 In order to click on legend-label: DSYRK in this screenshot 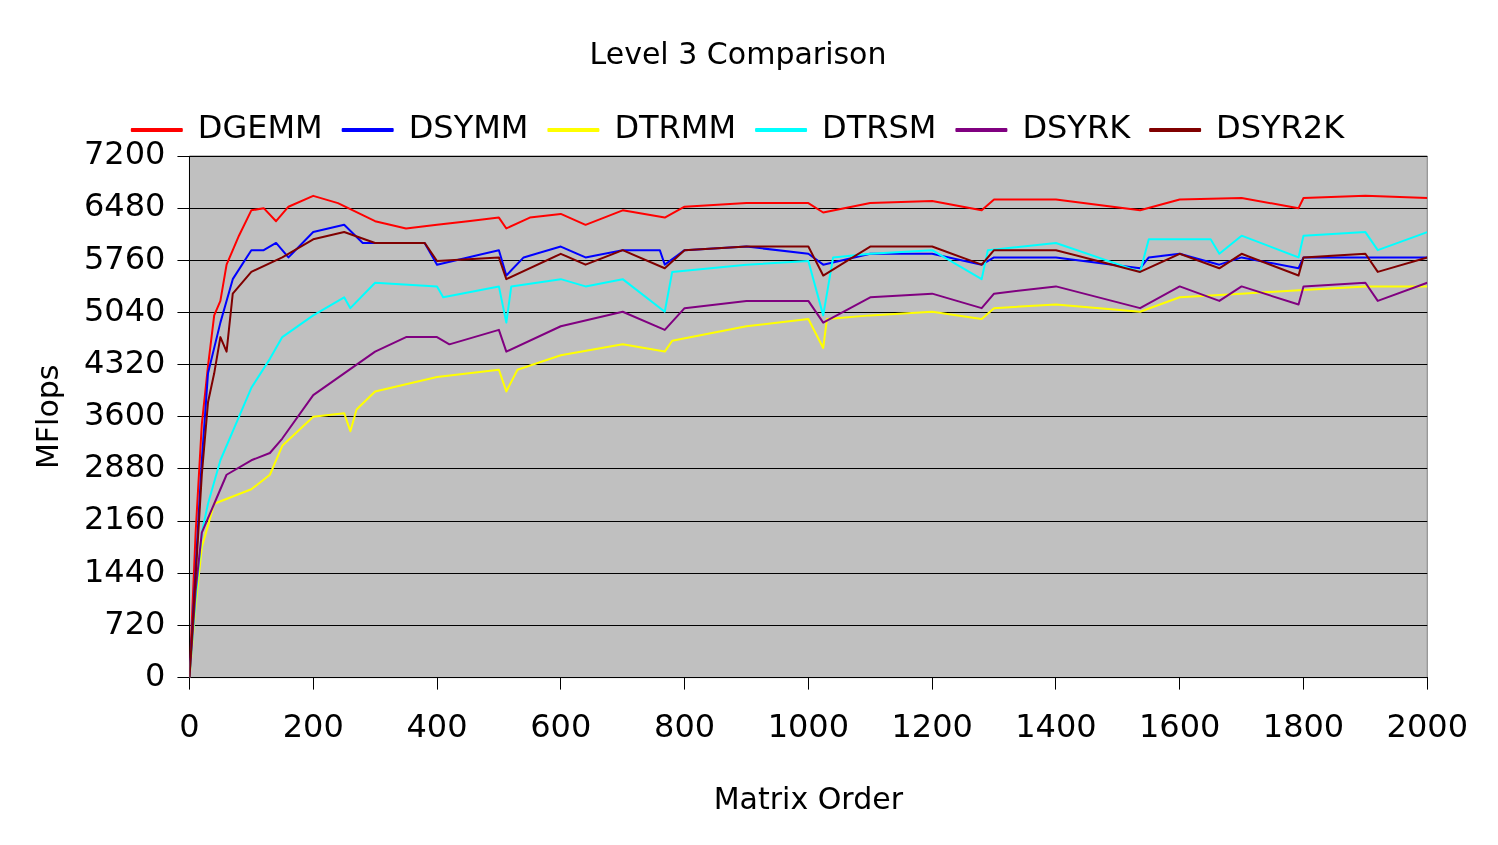, I will do `click(1077, 127)`.